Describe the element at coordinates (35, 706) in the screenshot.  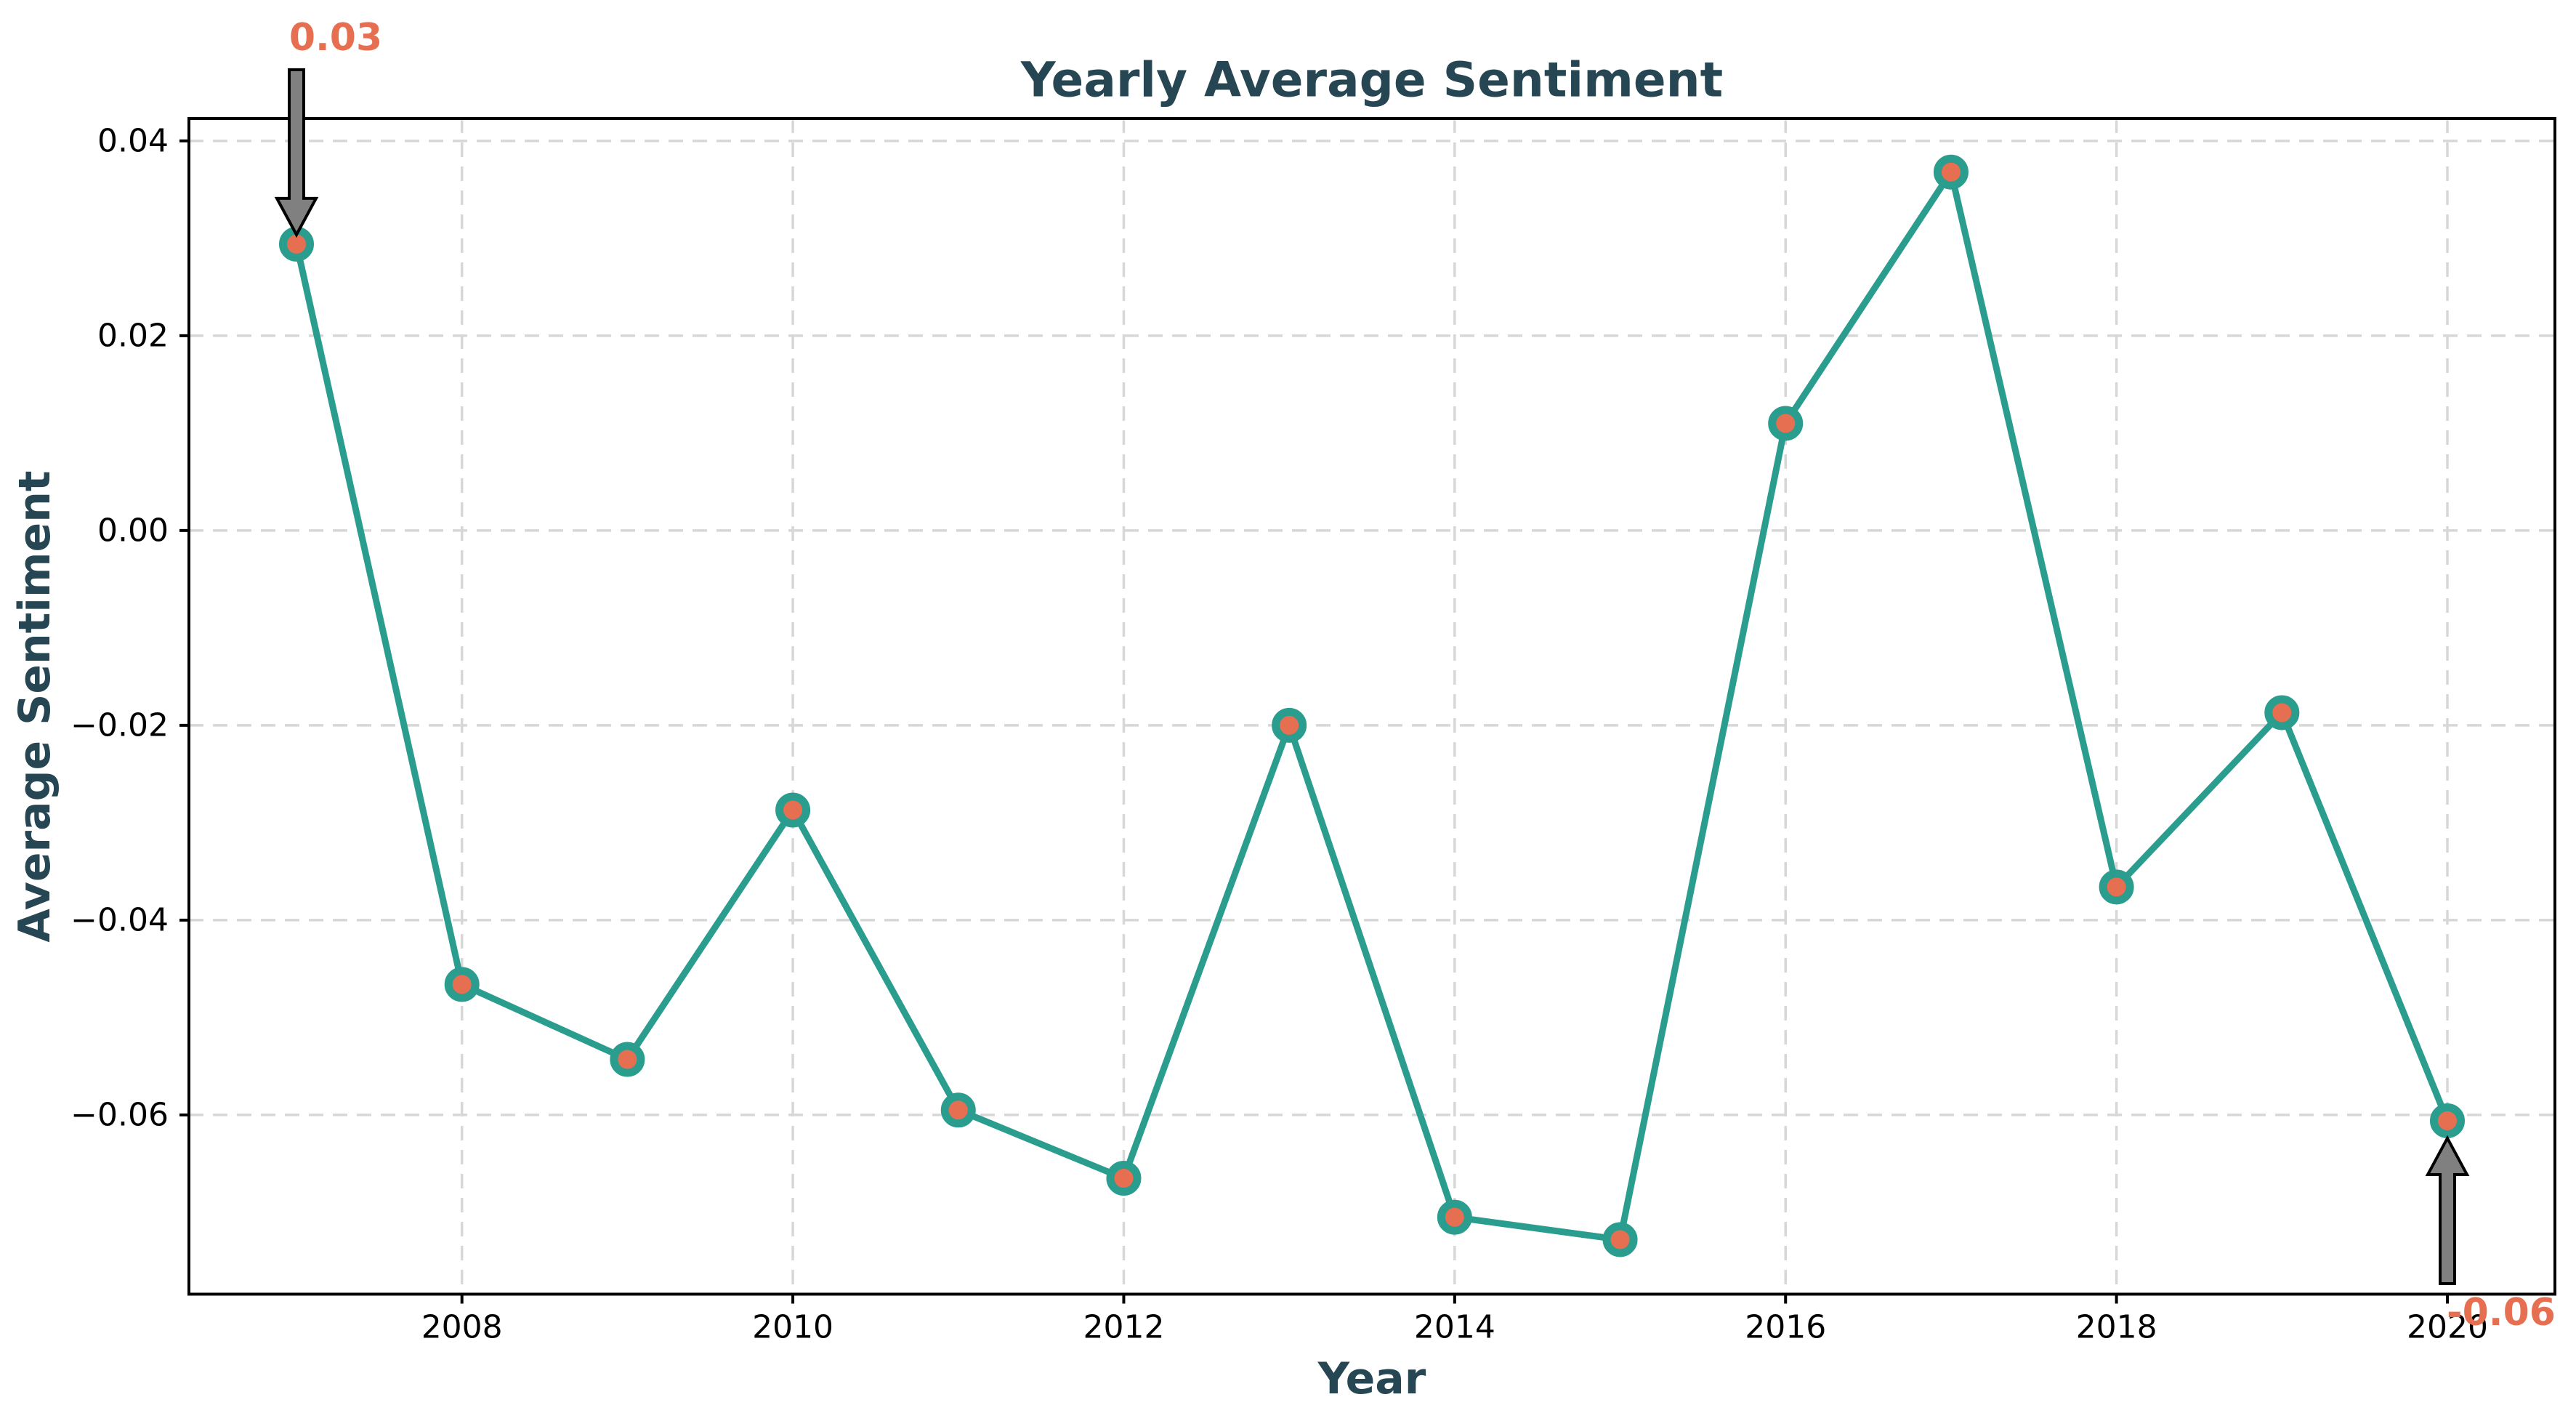
I see `y-axis-label: Average Sentiment` at that location.